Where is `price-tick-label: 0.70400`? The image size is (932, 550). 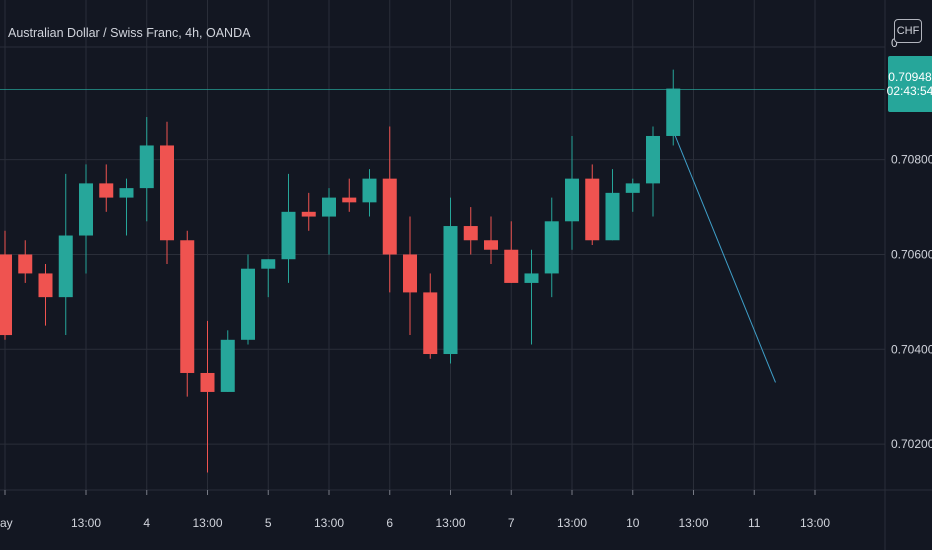
price-tick-label: 0.70400 is located at coordinates (911, 349).